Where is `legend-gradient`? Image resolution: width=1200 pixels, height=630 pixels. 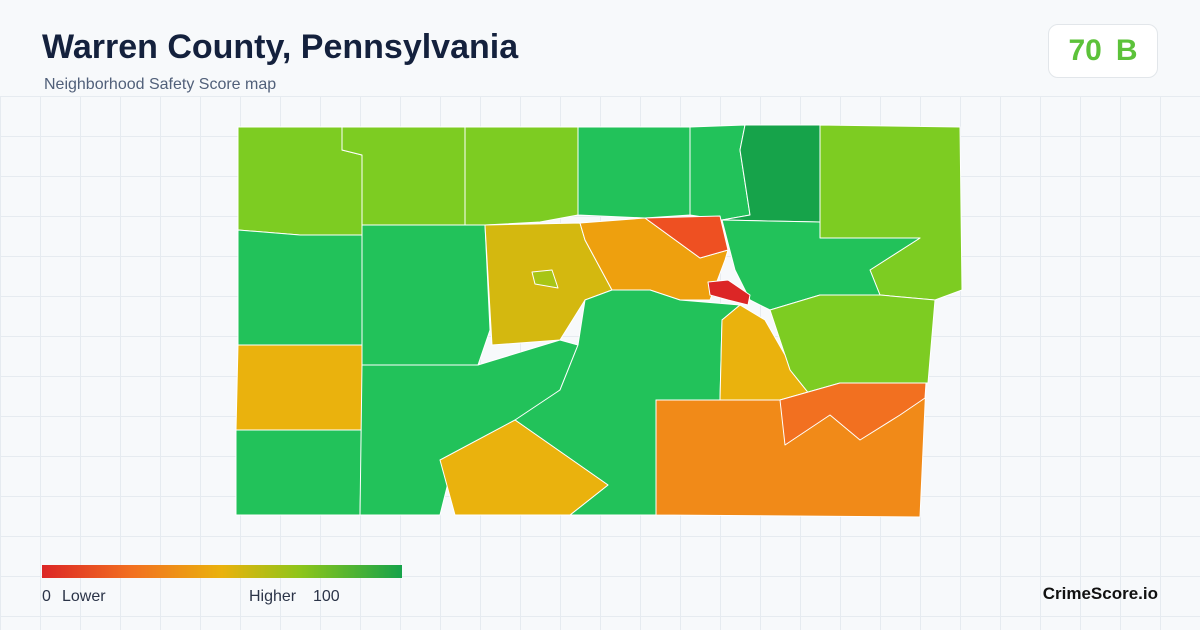
legend-gradient is located at coordinates (222, 571).